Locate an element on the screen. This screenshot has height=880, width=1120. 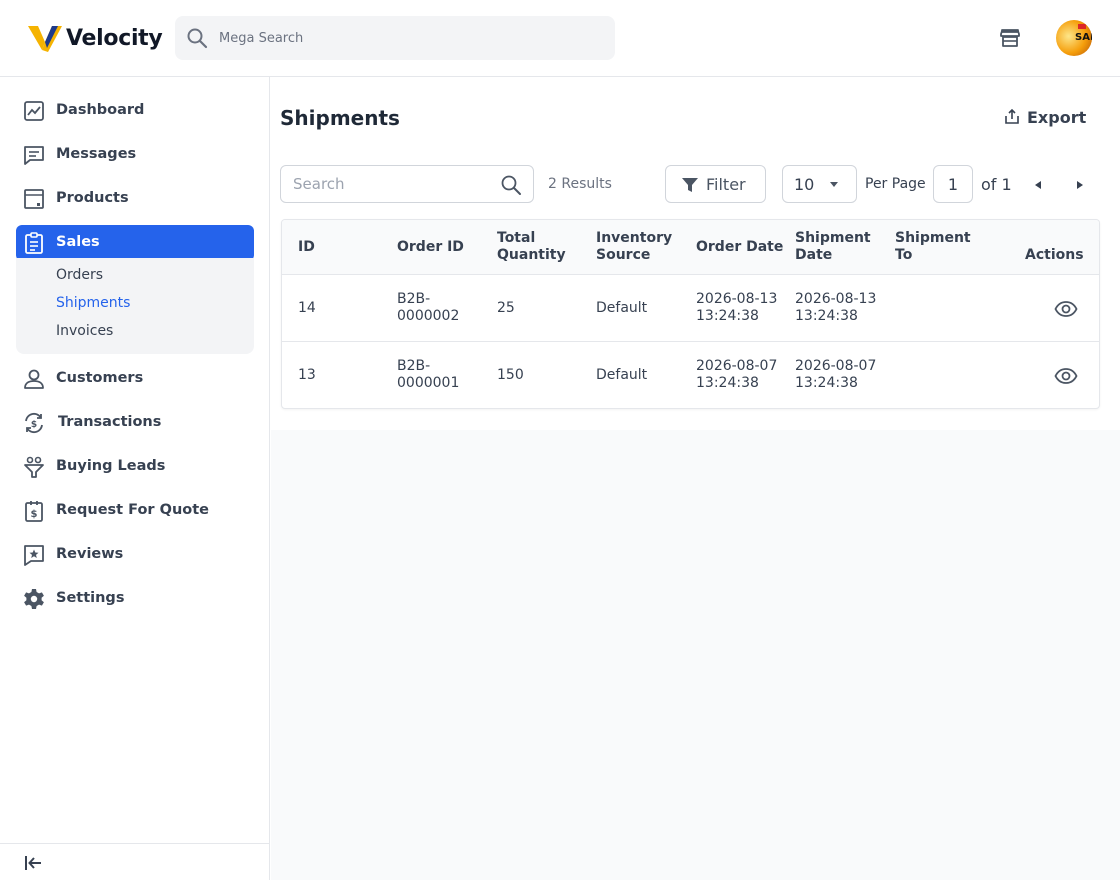
column-header-id: ID is located at coordinates (306, 247).